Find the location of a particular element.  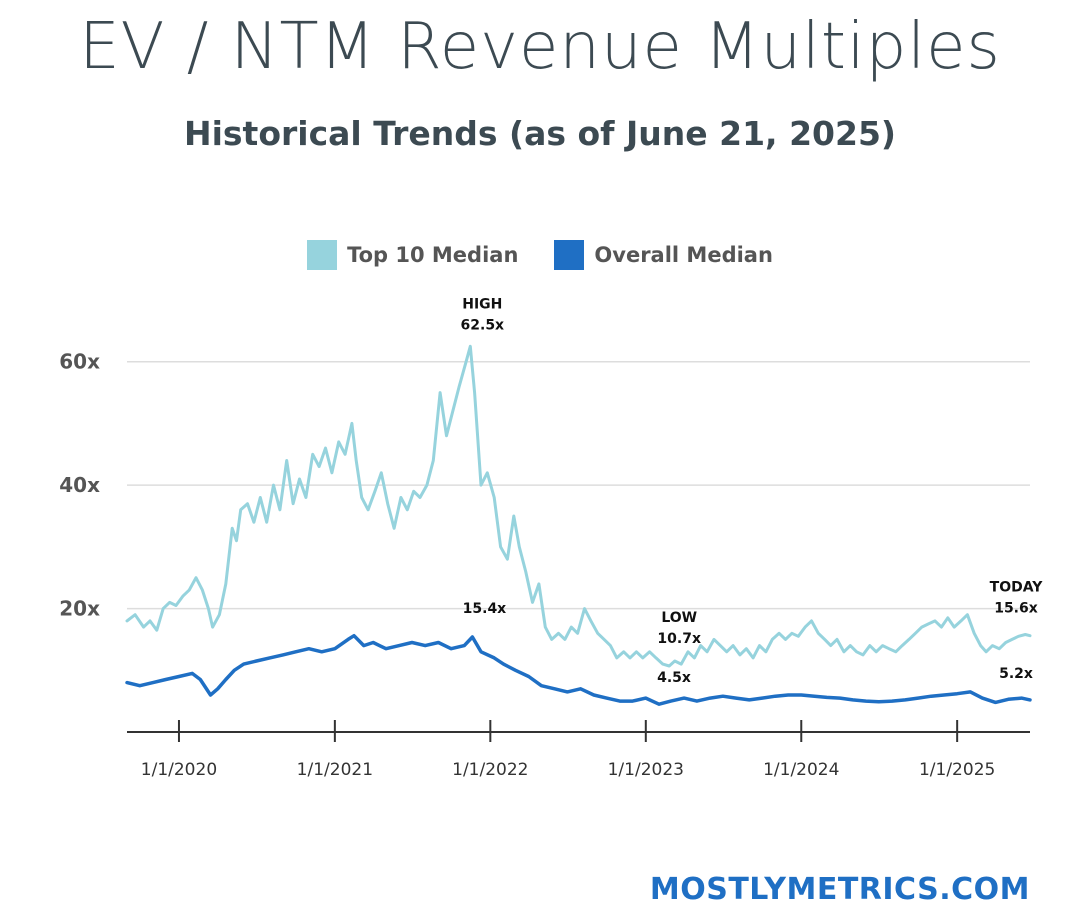

x-tick-label: 1/1/2023 is located at coordinates (646, 770).